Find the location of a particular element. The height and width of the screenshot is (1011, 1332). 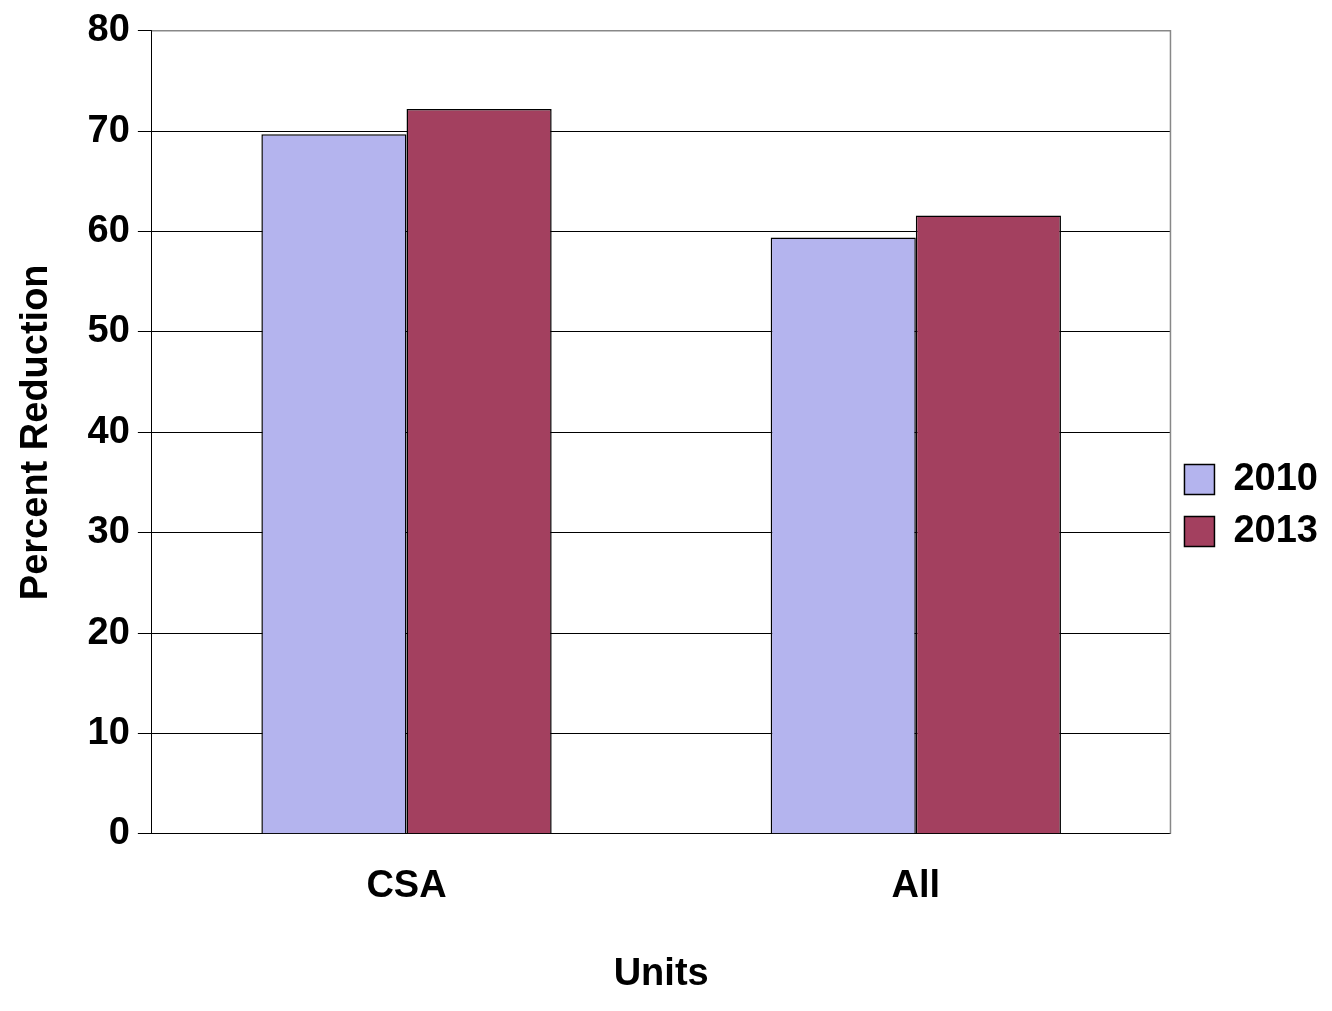

legend-label: 2010 is located at coordinates (1276, 476).